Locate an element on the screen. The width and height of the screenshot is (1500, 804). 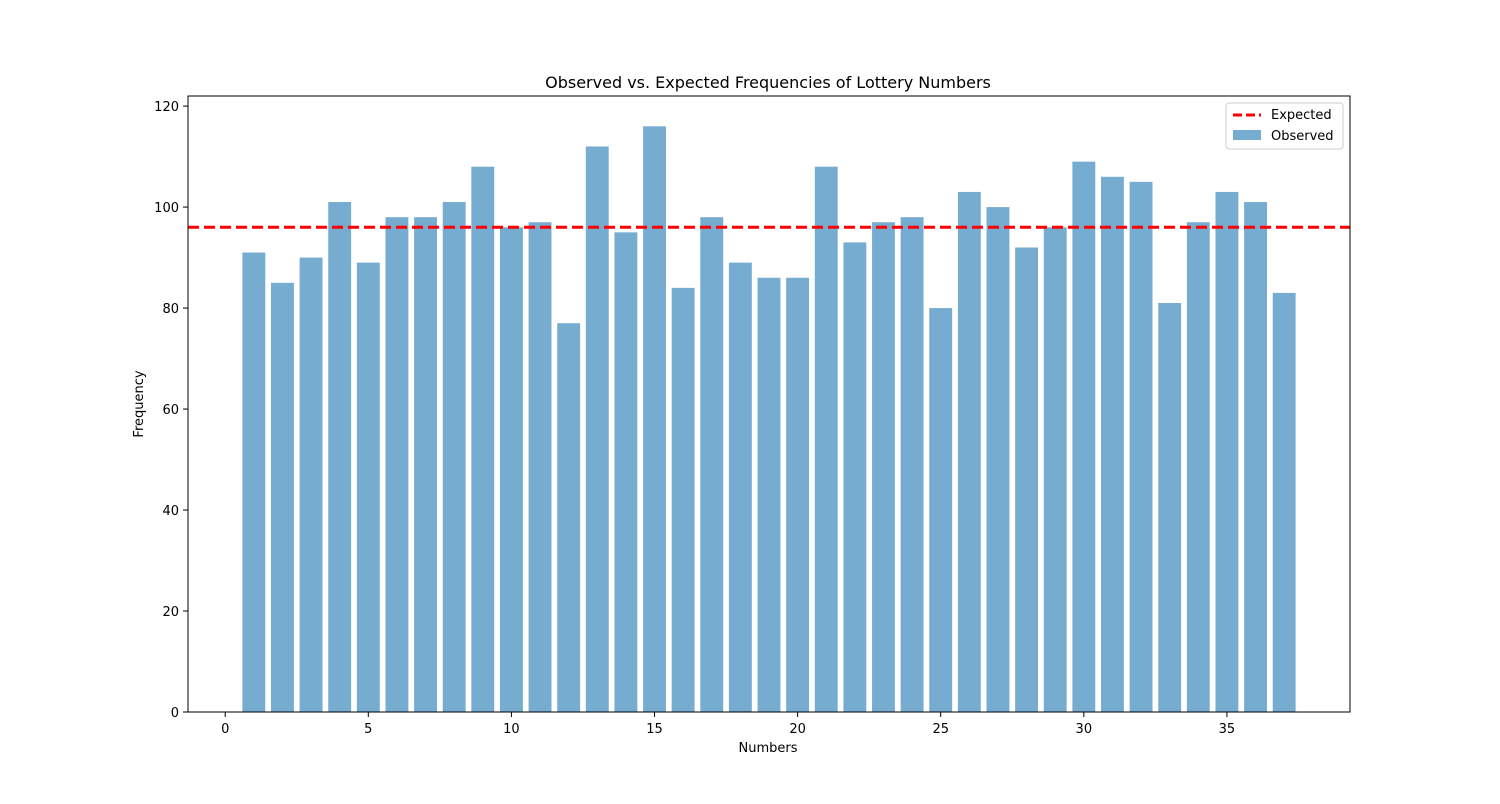
legend: Expected Observed is located at coordinates (1284, 126).